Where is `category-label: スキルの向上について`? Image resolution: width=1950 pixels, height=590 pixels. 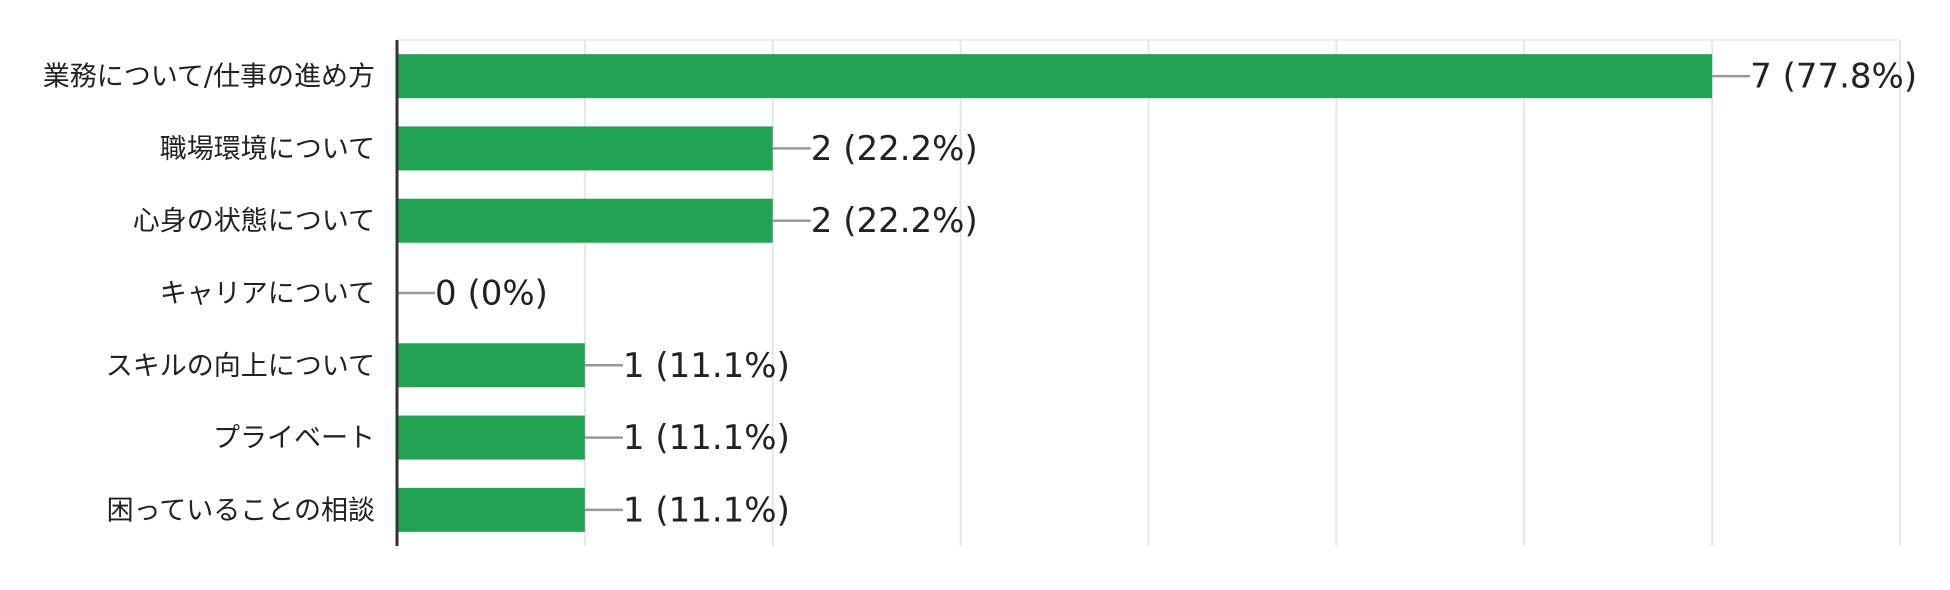 category-label: スキルの向上について is located at coordinates (240, 366).